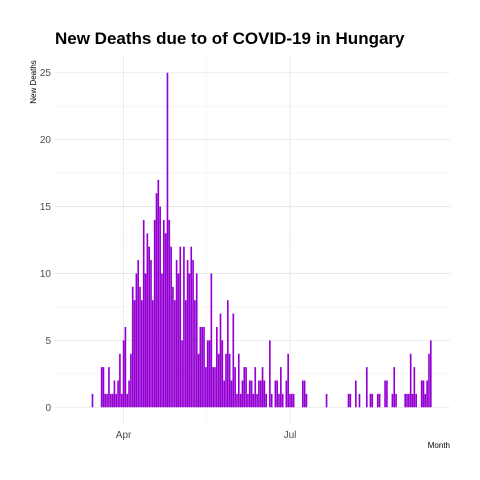 This screenshot has height=480, width=480. What do you see at coordinates (46, 140) in the screenshot?
I see `y-tick-label: 20` at bounding box center [46, 140].